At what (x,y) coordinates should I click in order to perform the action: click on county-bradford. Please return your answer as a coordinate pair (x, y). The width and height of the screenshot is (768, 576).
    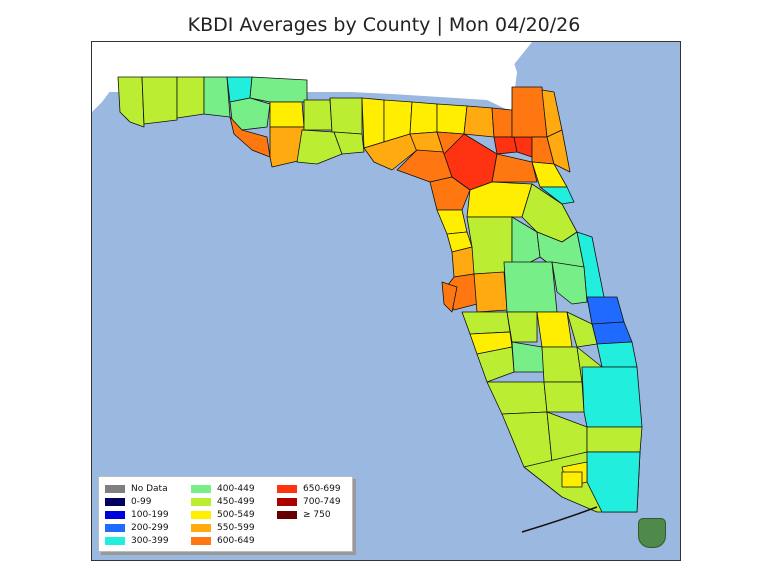
    Looking at the image, I should click on (523, 147).